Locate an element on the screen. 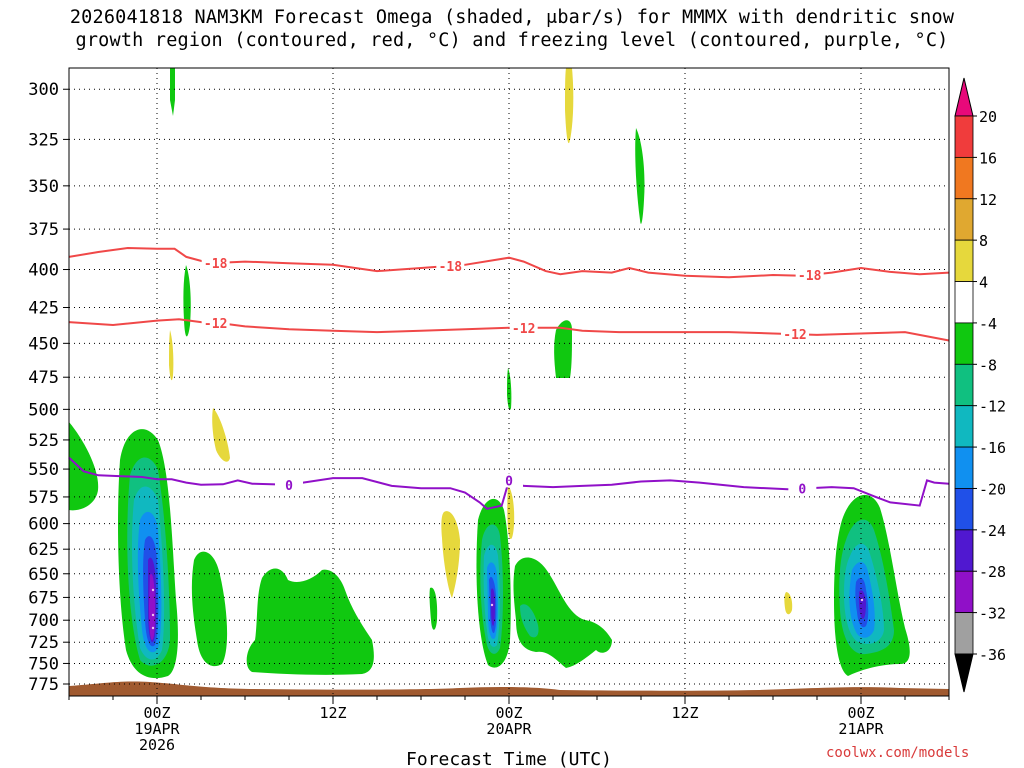 The width and height of the screenshot is (1024, 768). watermark: coolwx.com/models is located at coordinates (898, 753).